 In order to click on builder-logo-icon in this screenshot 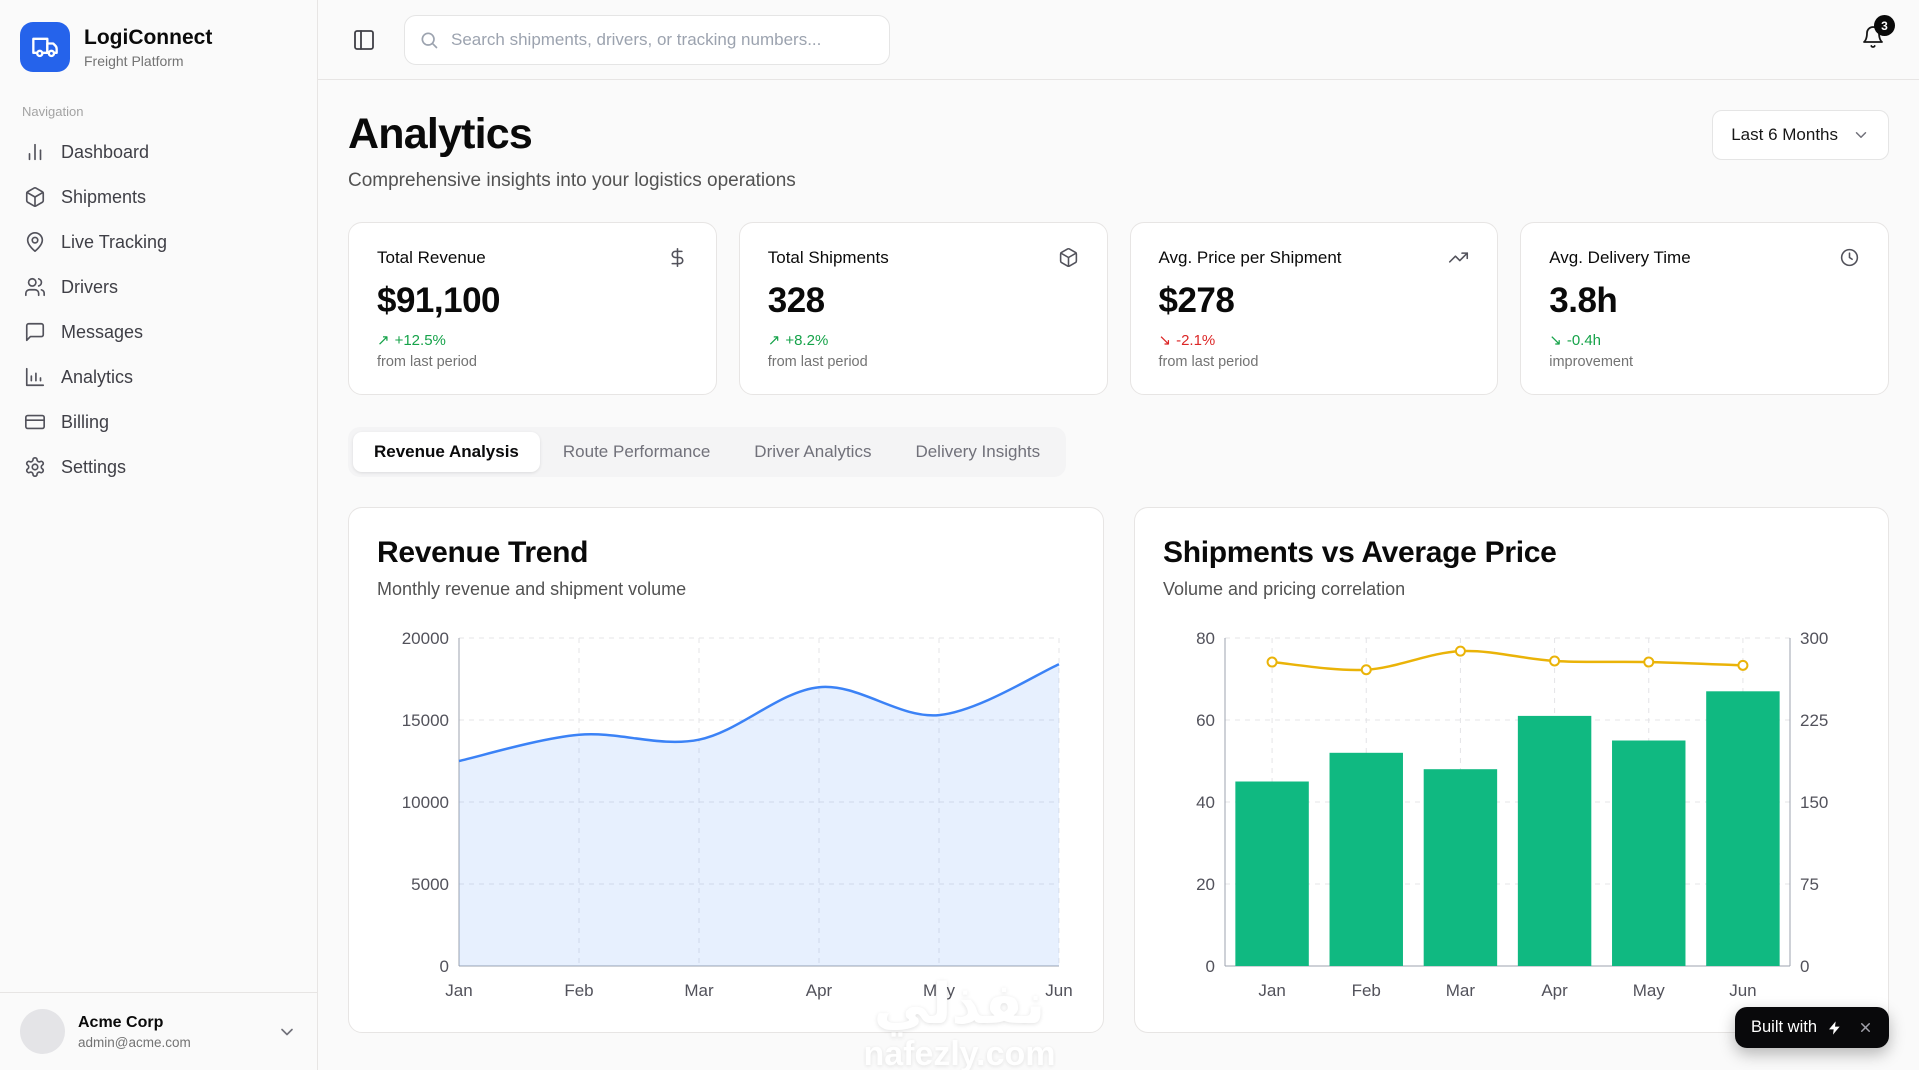, I will do `click(1835, 1028)`.